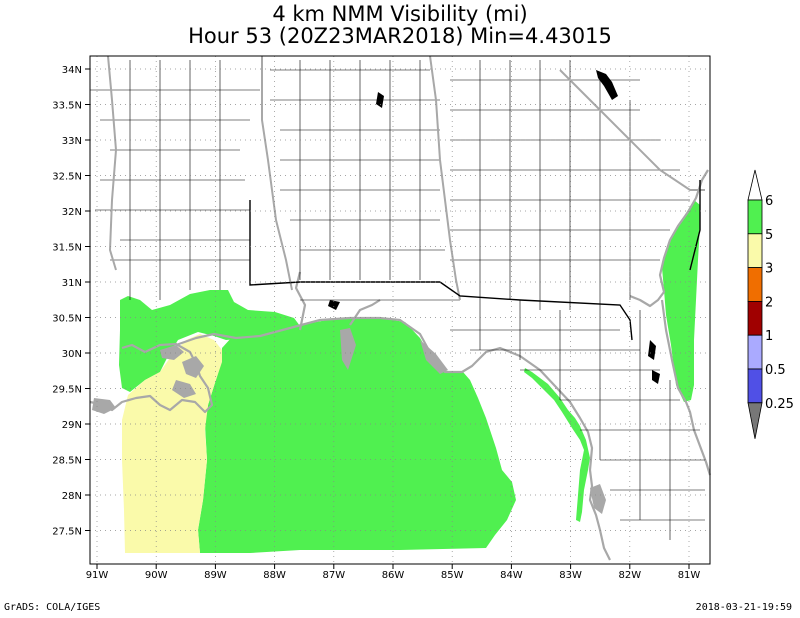  What do you see at coordinates (400, 36) in the screenshot?
I see `map-title-line2: Hour 53 (20Z23MAR2018) Min=4.43015` at bounding box center [400, 36].